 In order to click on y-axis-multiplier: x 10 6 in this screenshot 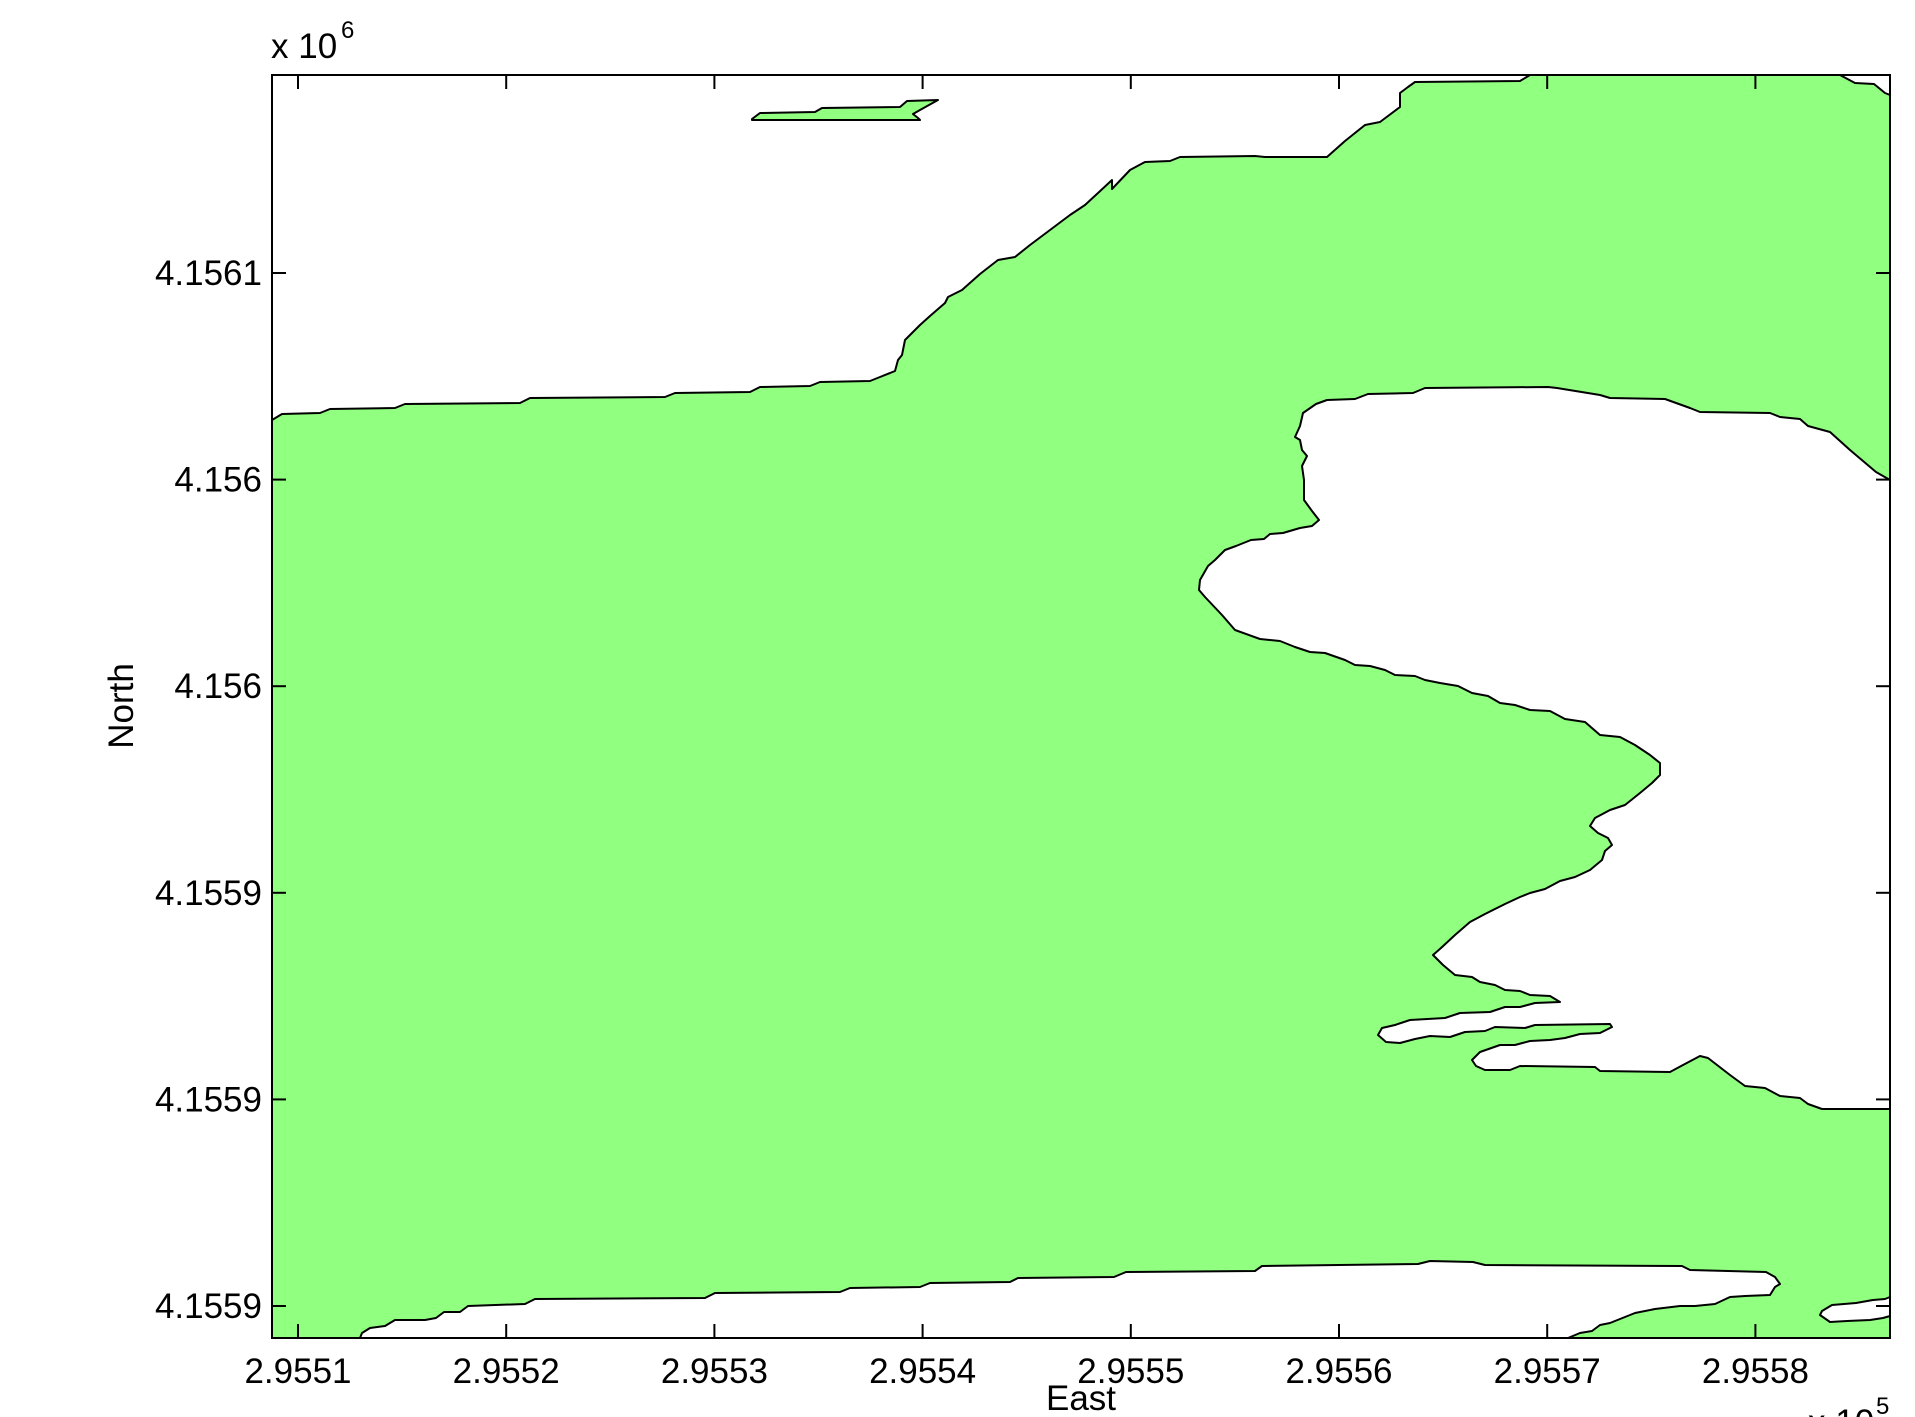, I will do `click(312, 41)`.